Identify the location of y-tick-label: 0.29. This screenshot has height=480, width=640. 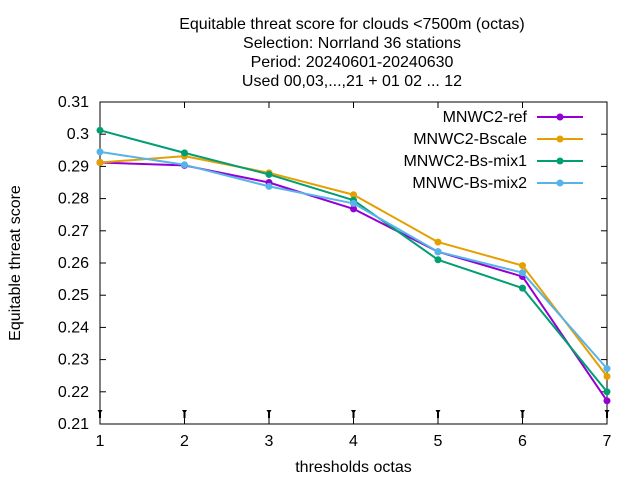
(73, 166).